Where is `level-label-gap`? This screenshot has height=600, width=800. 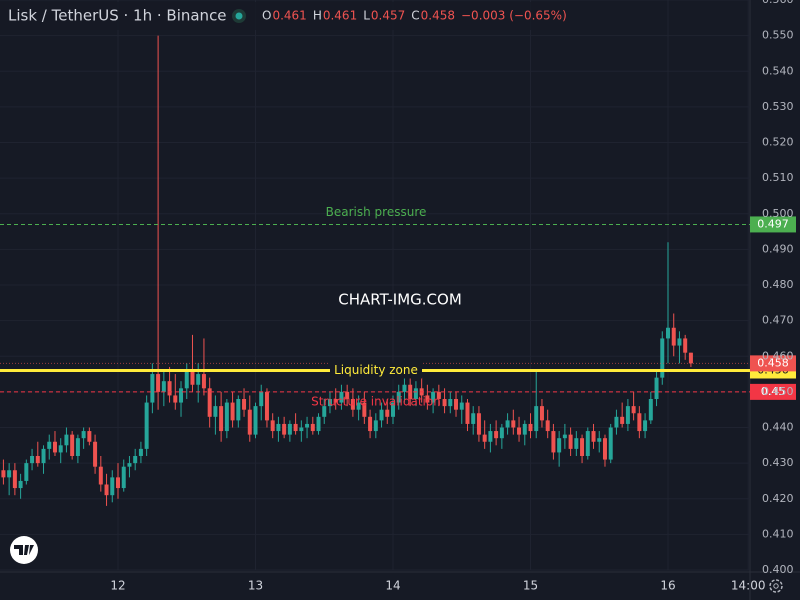 level-label-gap is located at coordinates (376, 370).